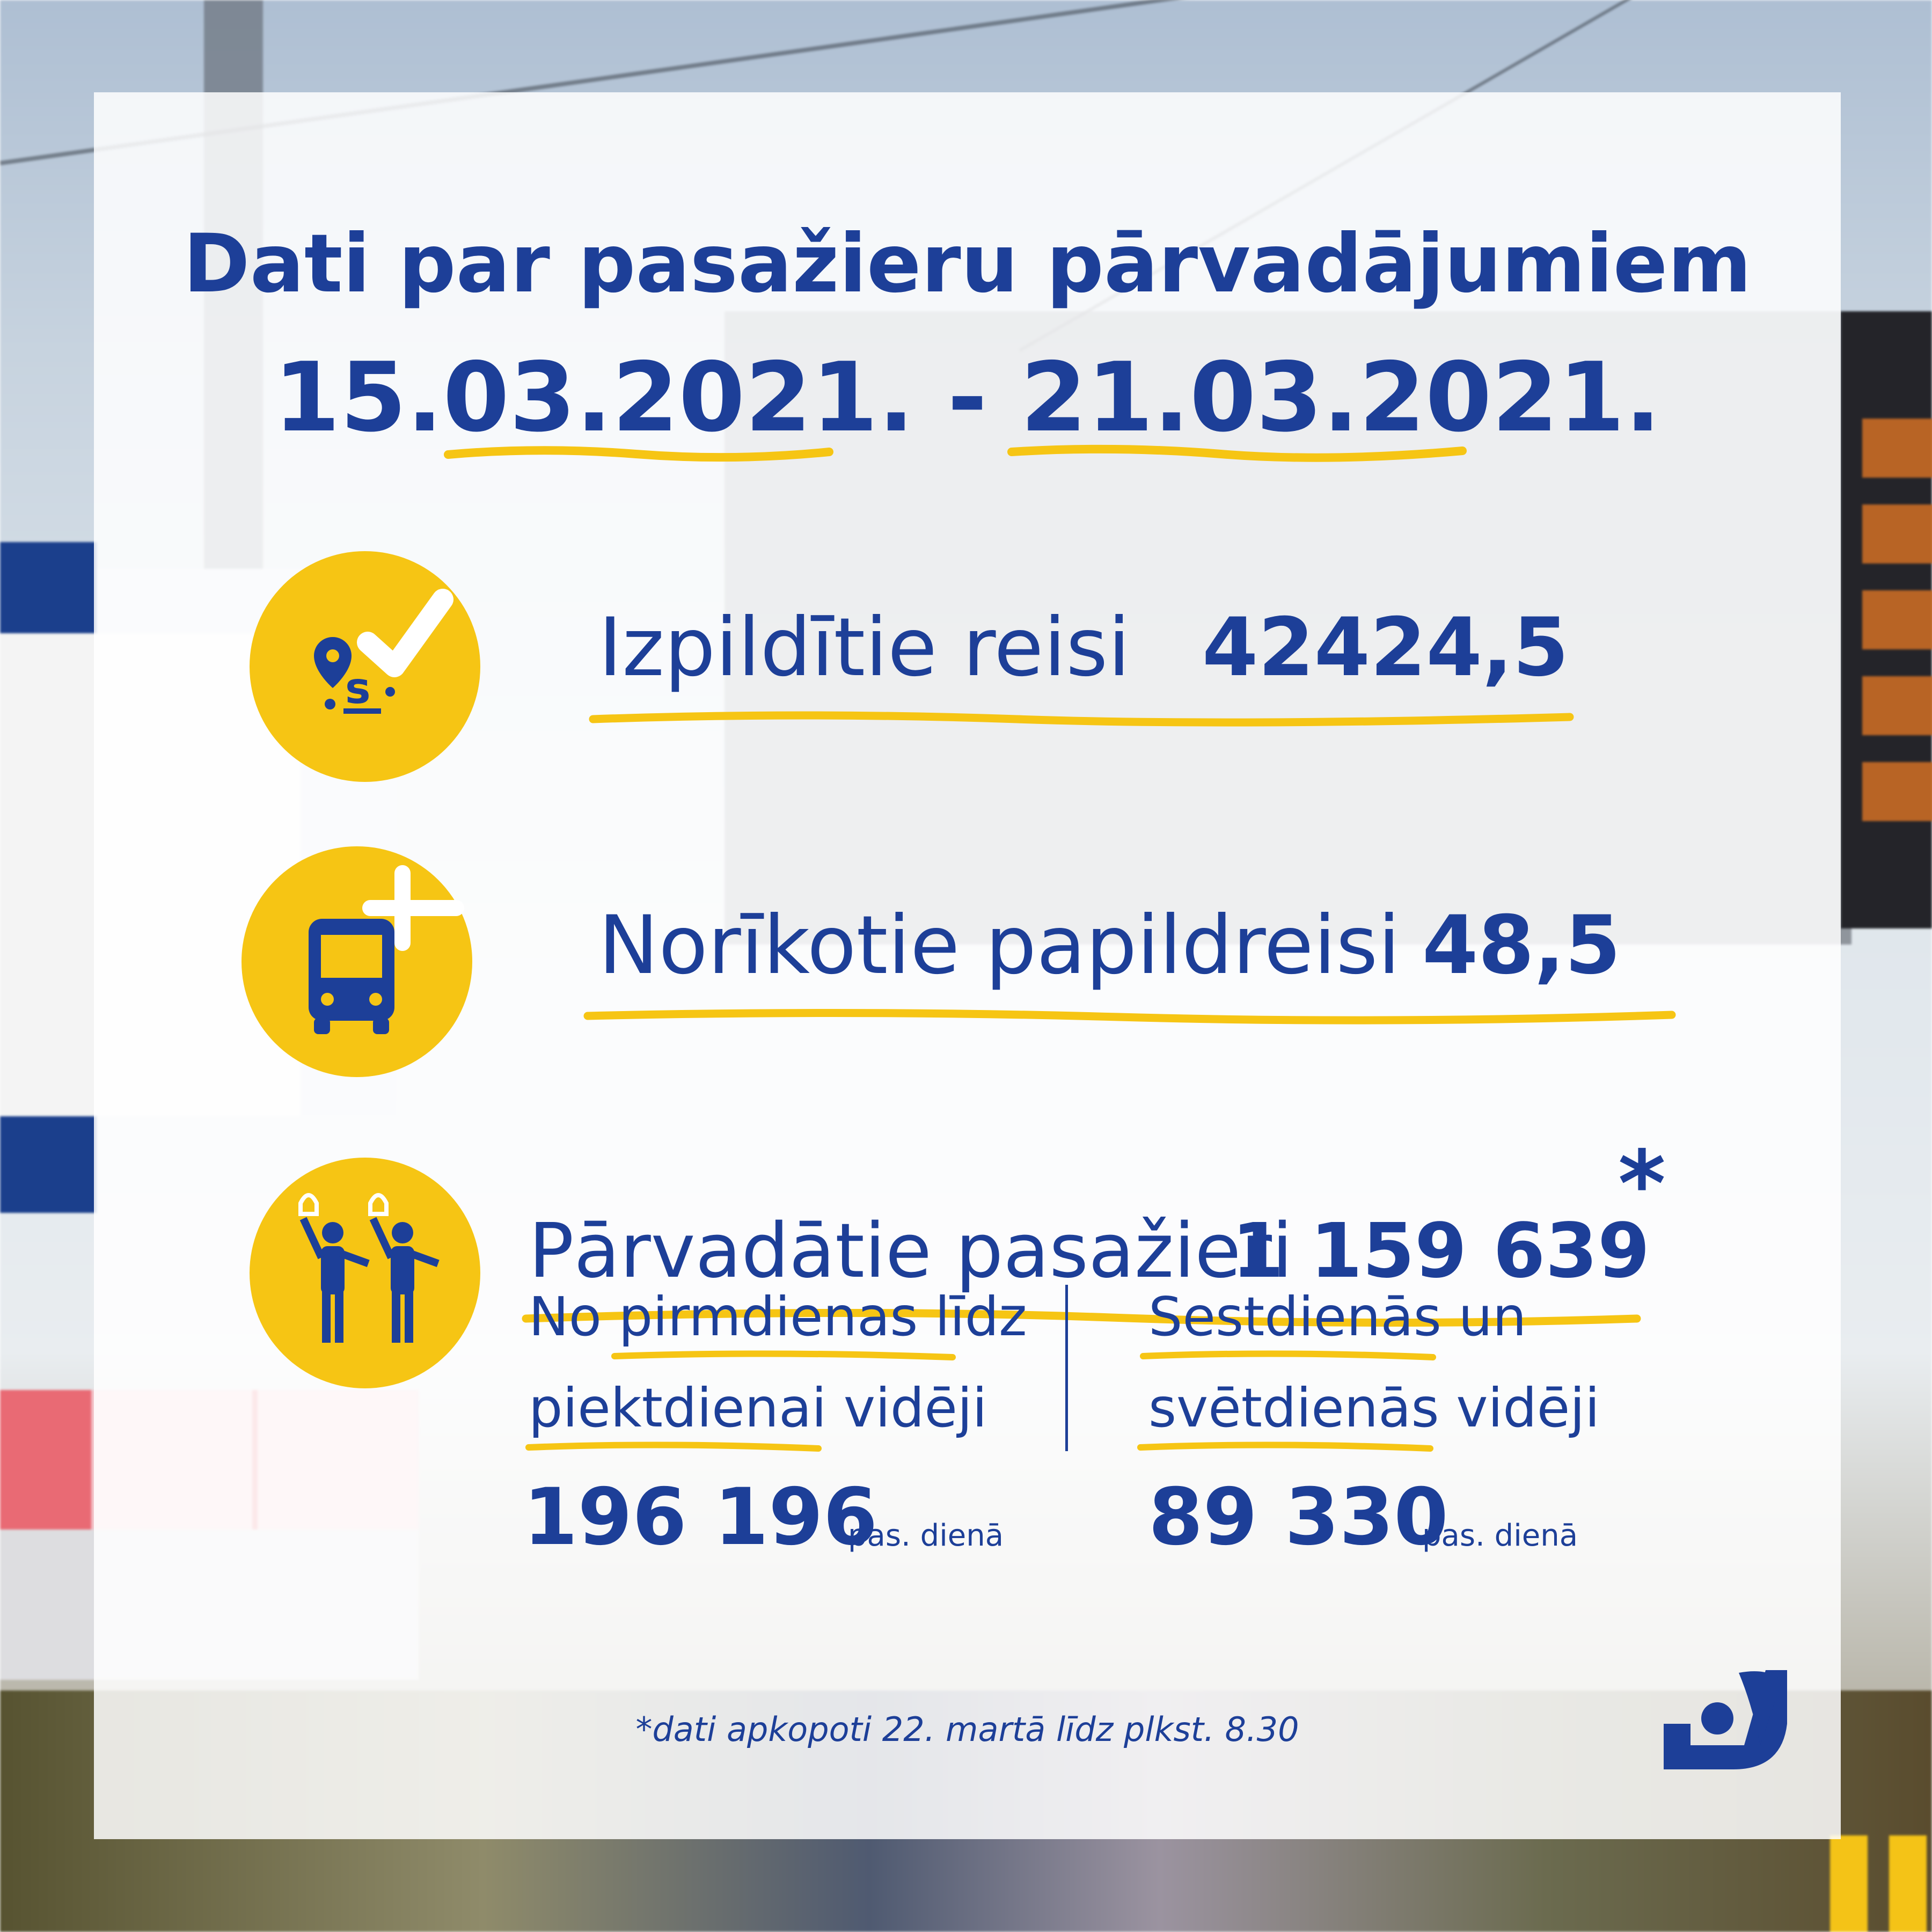 The image size is (1932, 1932). Describe the element at coordinates (1441, 1251) in the screenshot. I see `passengers-value: 1 159 639` at that location.